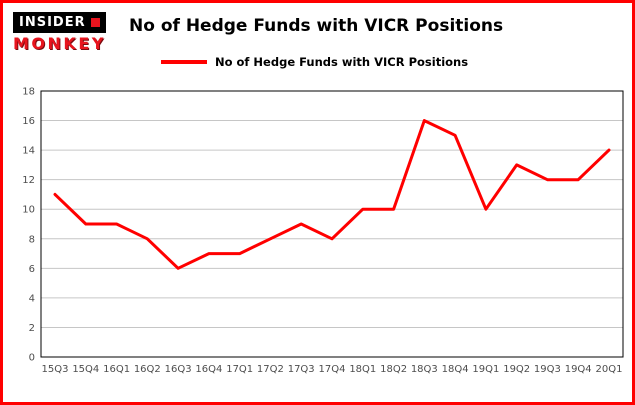 Image resolution: width=635 pixels, height=405 pixels. What do you see at coordinates (52, 22) in the screenshot?
I see `logo-insider-text: INSIDER` at bounding box center [52, 22].